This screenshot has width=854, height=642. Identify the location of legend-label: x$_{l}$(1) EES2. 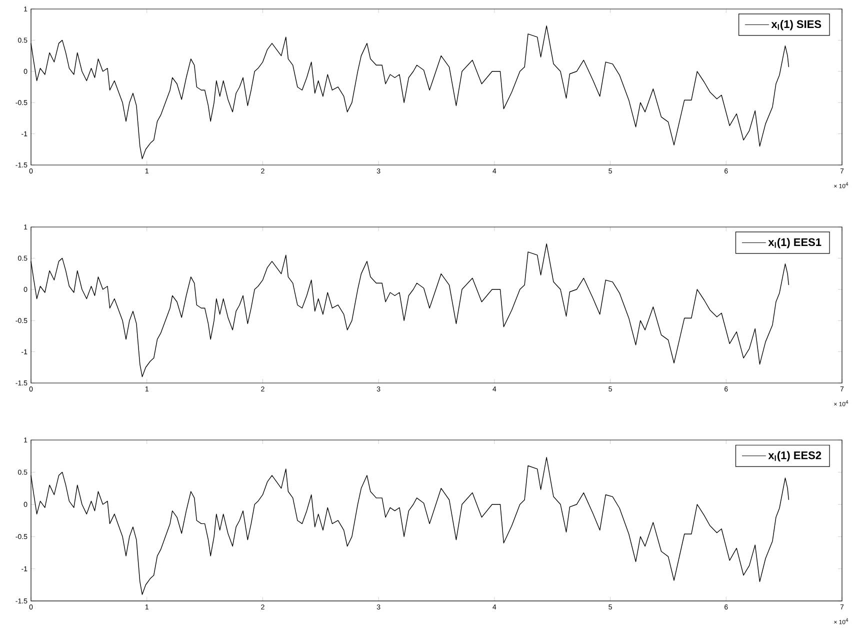
(795, 456).